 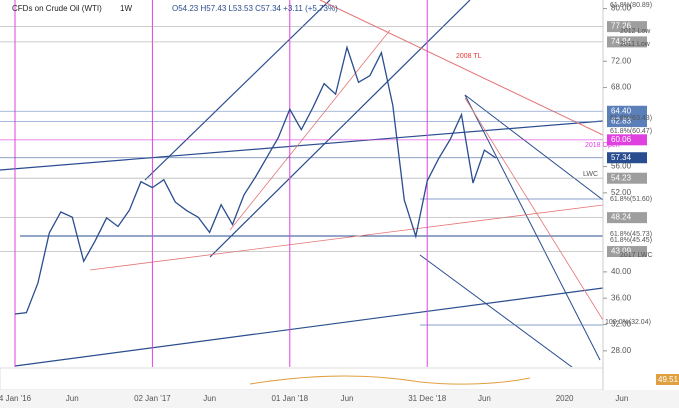 I want to click on y-tick-label: 32.00, so click(x=621, y=324).